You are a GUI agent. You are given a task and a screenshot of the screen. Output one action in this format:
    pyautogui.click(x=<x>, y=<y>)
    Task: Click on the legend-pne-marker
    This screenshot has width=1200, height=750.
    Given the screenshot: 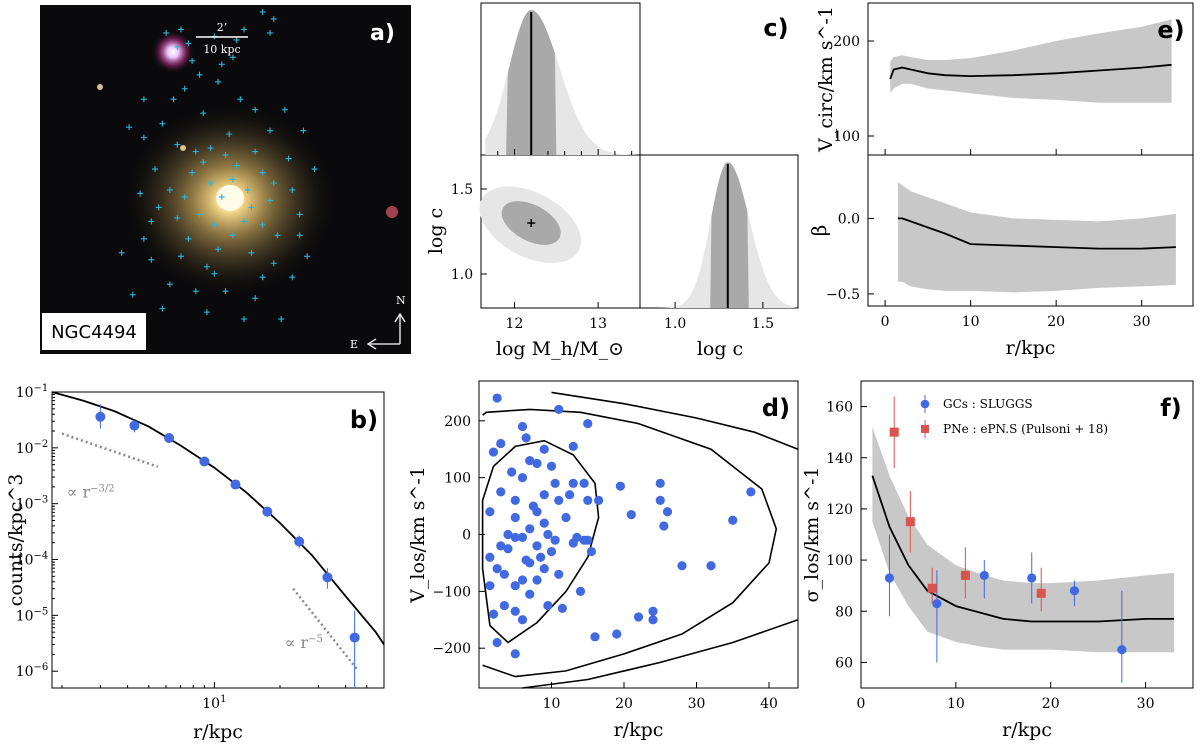 What is the action you would take?
    pyautogui.click(x=925, y=429)
    